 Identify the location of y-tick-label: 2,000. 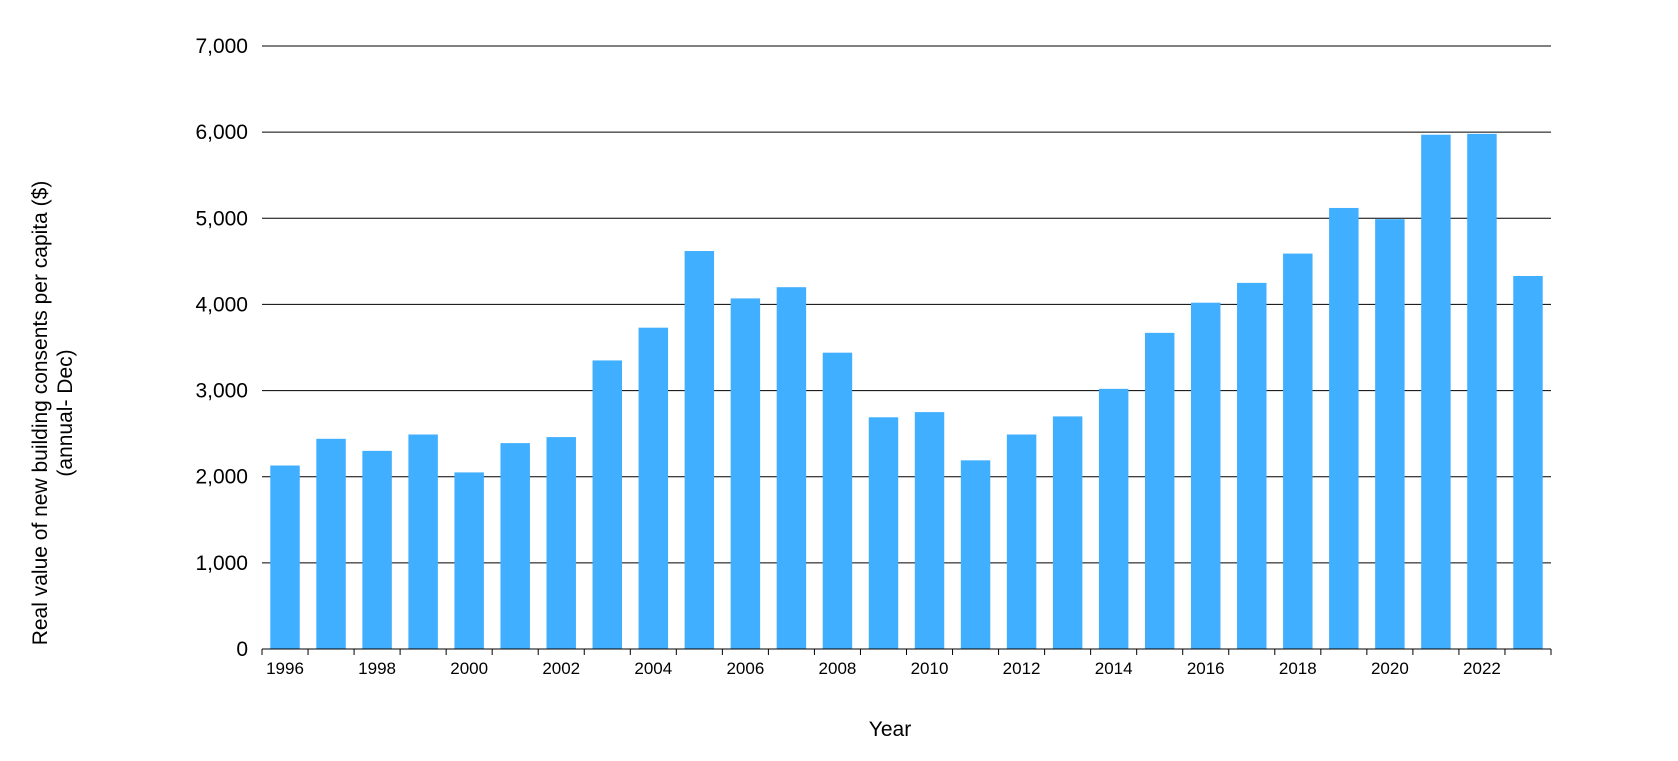
(221, 477).